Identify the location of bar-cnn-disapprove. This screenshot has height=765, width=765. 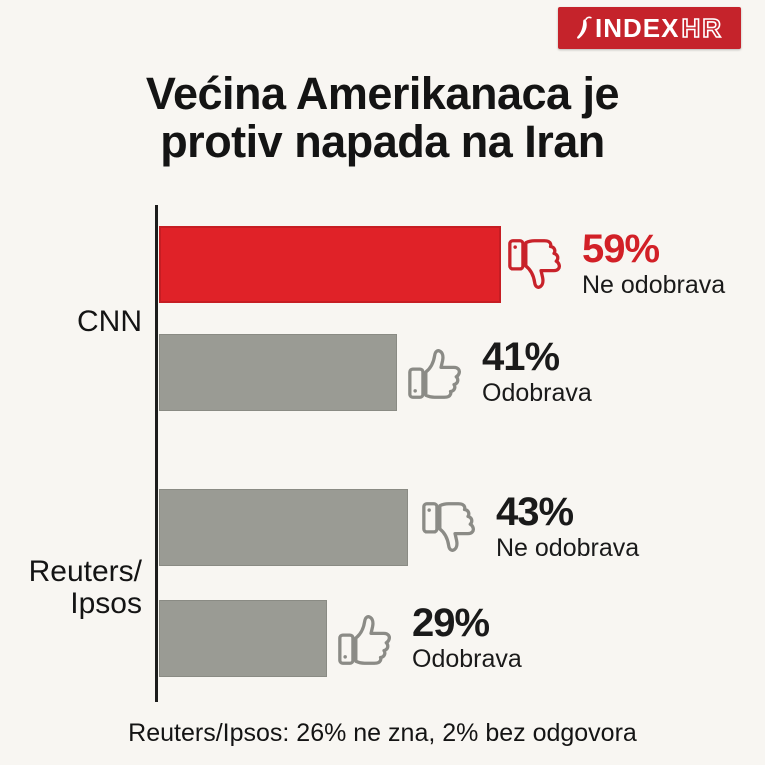
(330, 264).